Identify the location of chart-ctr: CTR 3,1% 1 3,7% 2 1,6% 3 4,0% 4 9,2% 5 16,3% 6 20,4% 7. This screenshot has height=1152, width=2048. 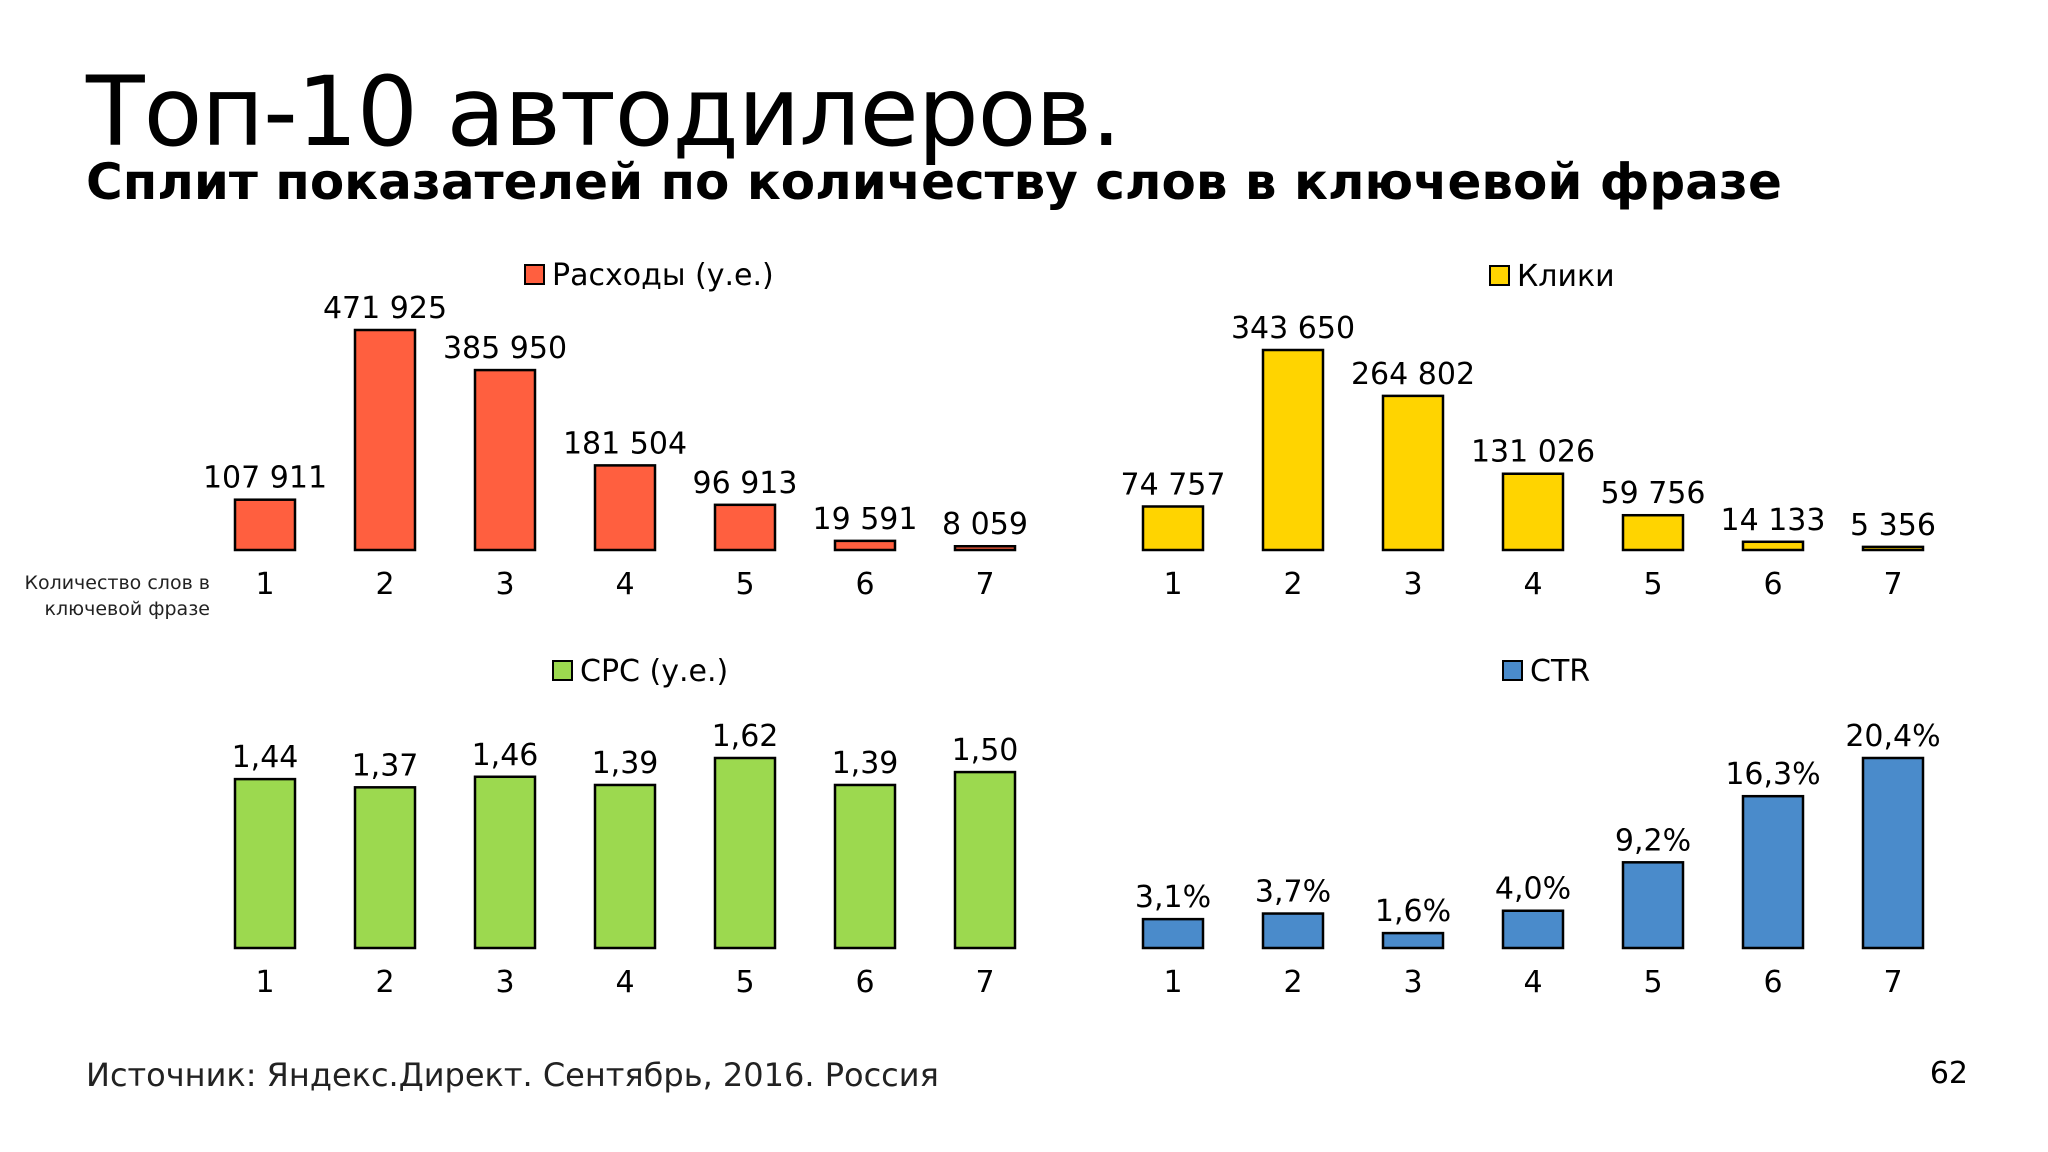
(1538, 827).